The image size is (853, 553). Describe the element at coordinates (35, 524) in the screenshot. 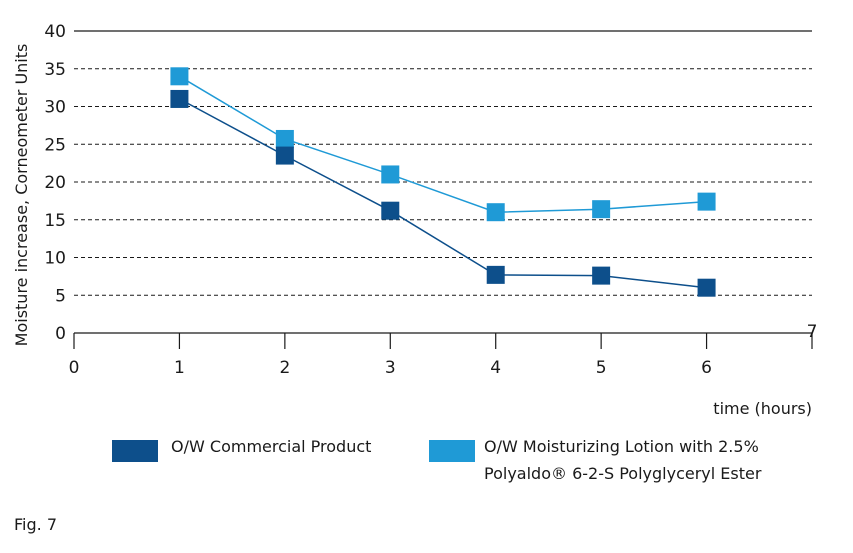

I see `figure-label: Fig. 7` at that location.